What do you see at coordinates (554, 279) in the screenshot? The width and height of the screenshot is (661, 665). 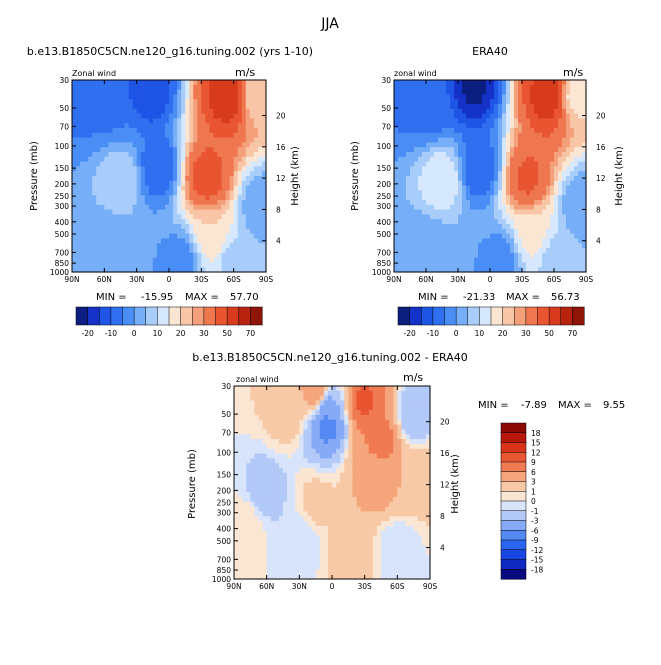 I see `x-tick-label: 60S` at bounding box center [554, 279].